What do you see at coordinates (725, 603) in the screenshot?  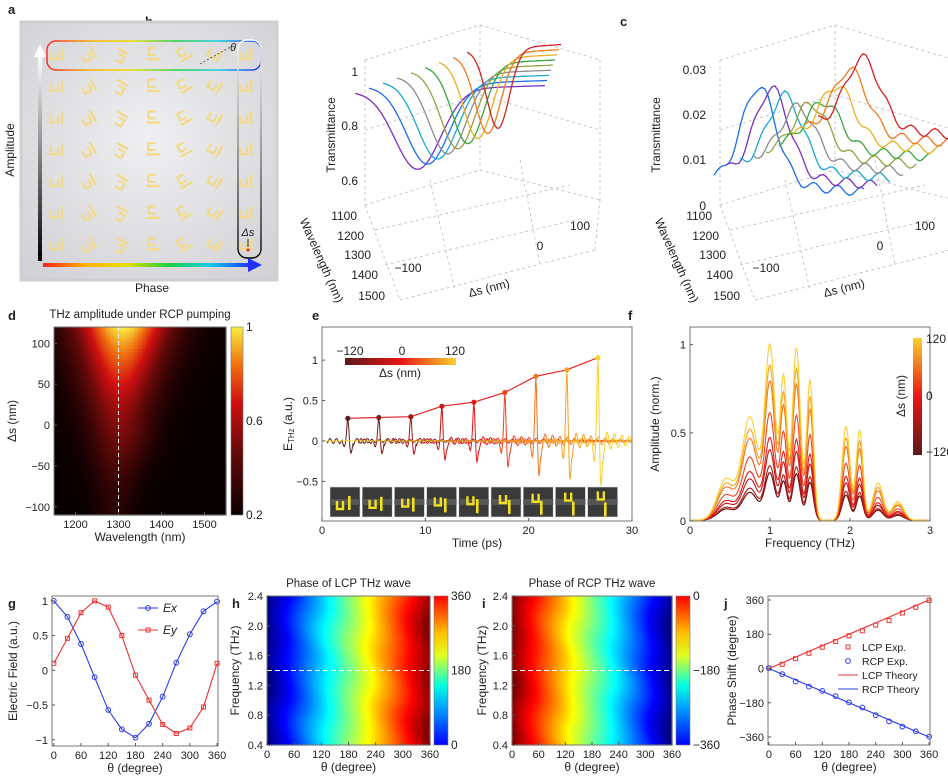 I see `panel-label-j: j` at bounding box center [725, 603].